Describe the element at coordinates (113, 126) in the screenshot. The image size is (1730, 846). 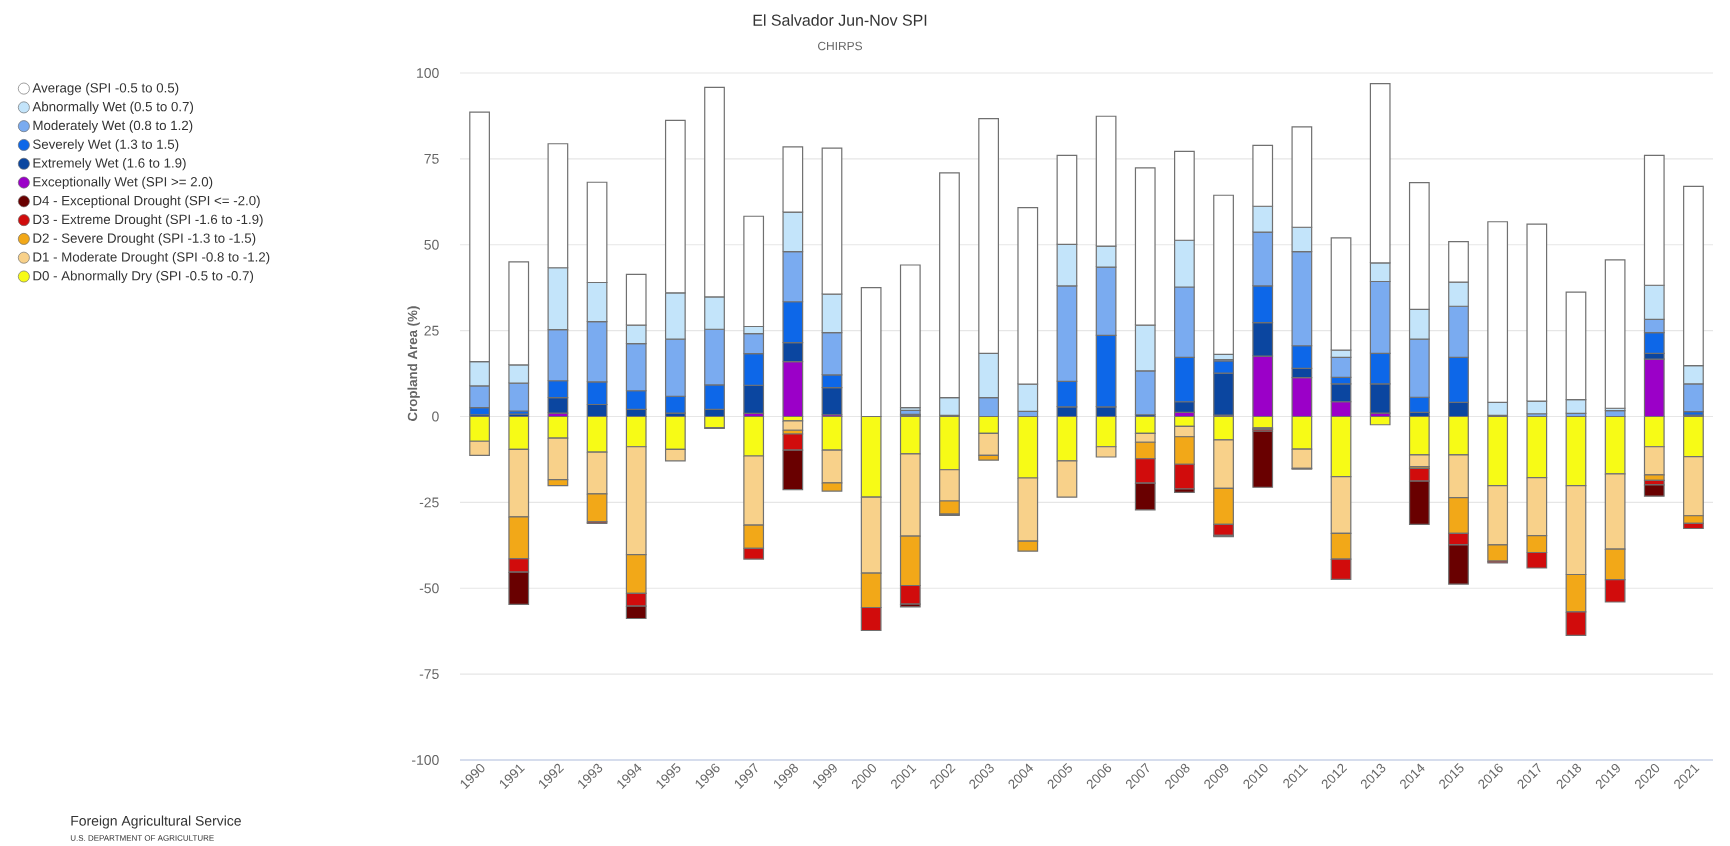
I see `legend-label: Moderately Wet (0.8 to 1.2)` at that location.